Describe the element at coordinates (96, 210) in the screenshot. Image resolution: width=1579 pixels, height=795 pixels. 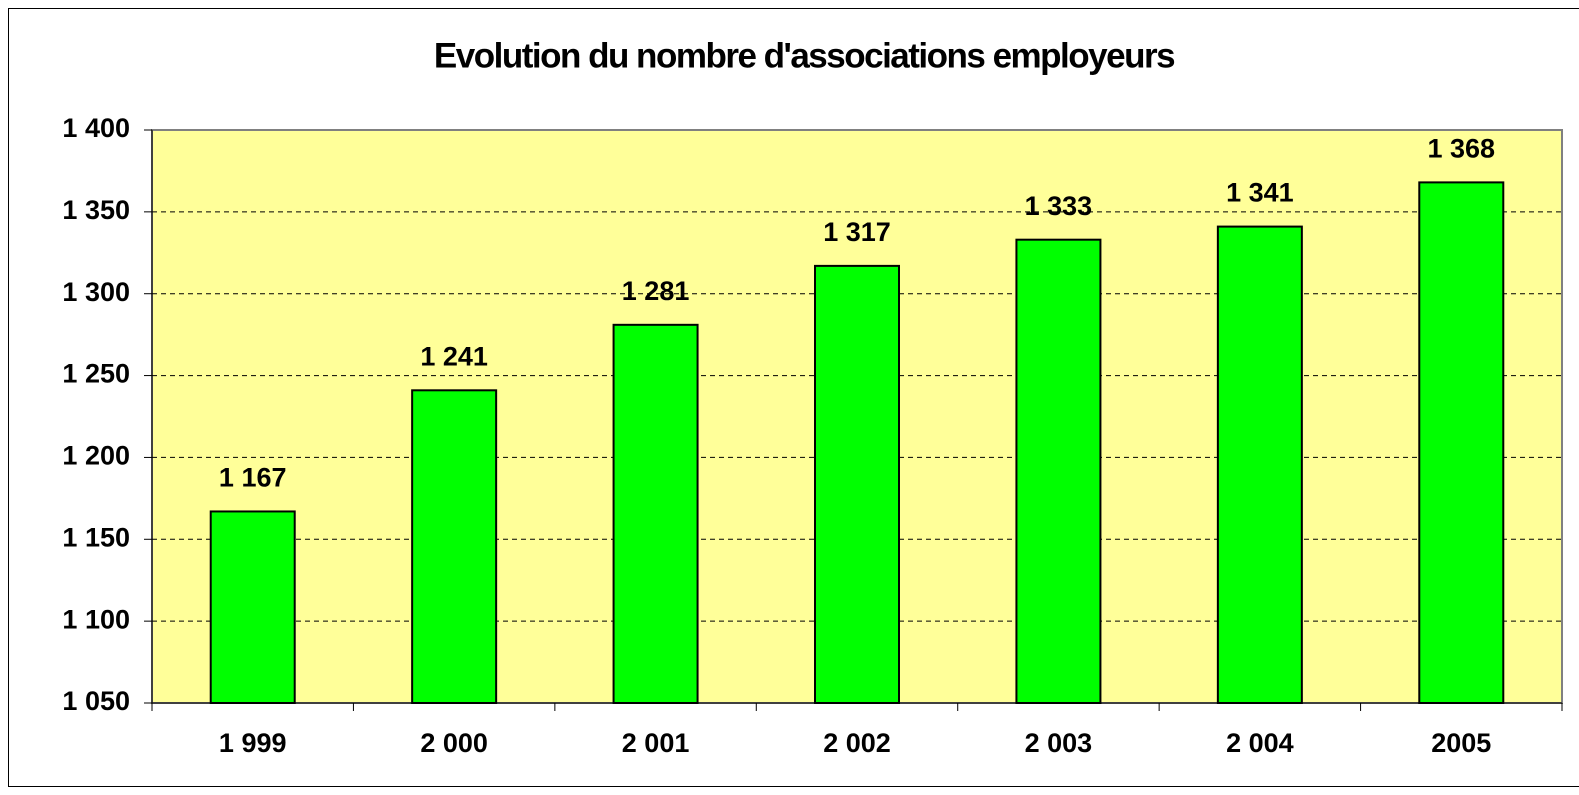
I see `y-tick-label: 1 350` at that location.